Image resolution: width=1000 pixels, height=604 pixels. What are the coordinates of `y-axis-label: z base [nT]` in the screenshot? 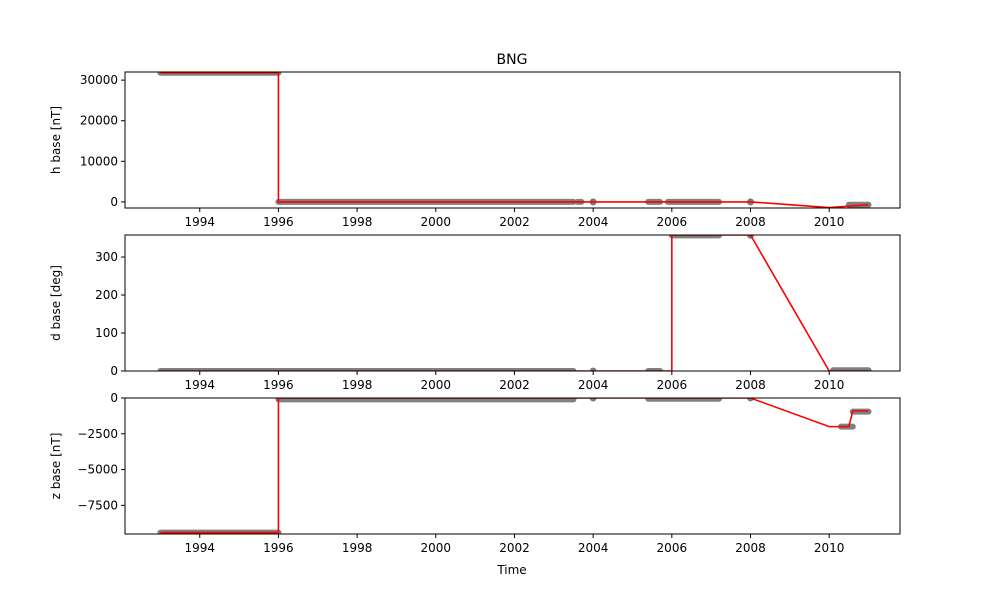 It's located at (56, 466).